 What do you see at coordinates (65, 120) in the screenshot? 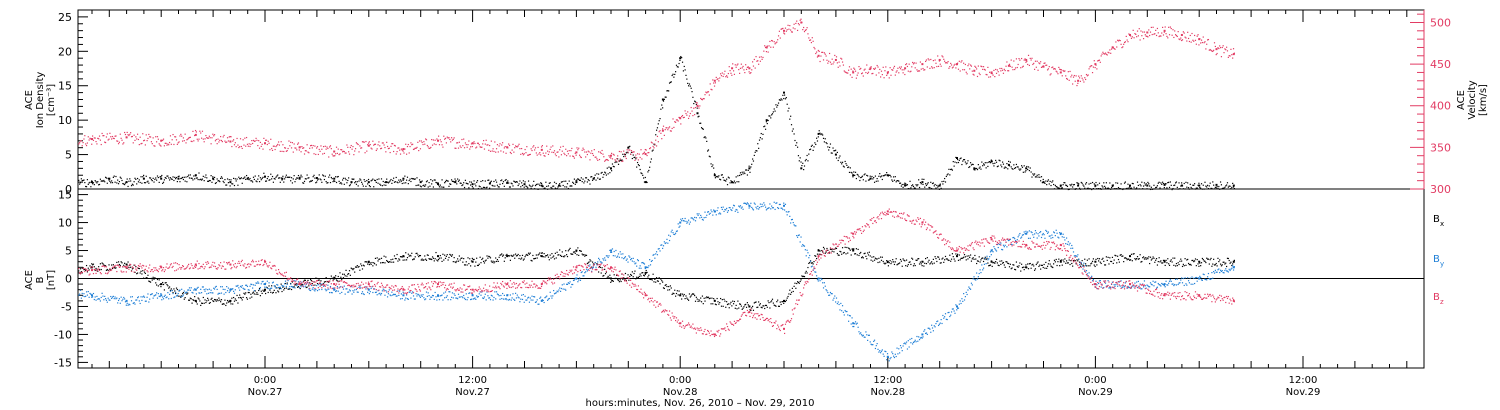
I see `density-tick-label: 10` at bounding box center [65, 120].